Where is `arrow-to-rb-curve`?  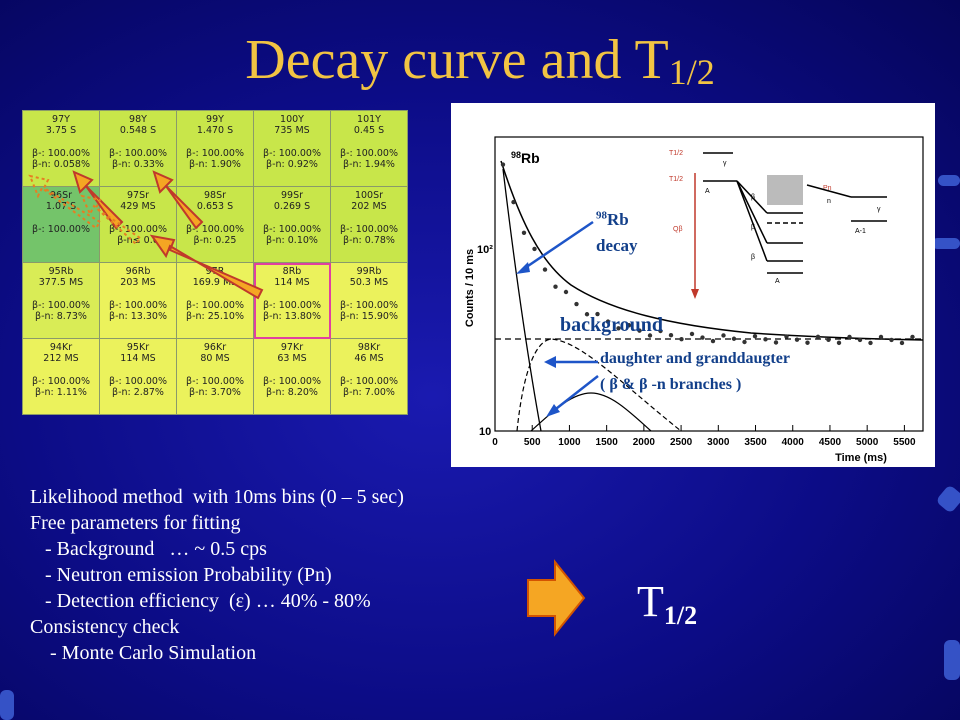
arrow-to-rb-curve is located at coordinates (557, 246).